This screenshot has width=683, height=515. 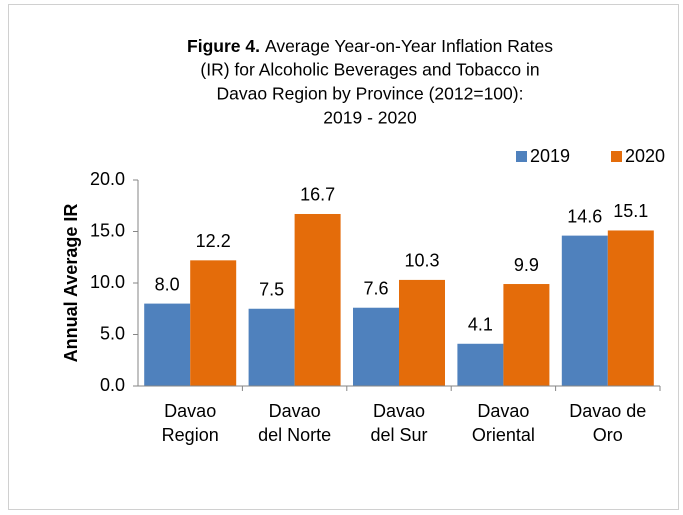 I want to click on y-tick-label: 10.0, so click(x=107, y=282).